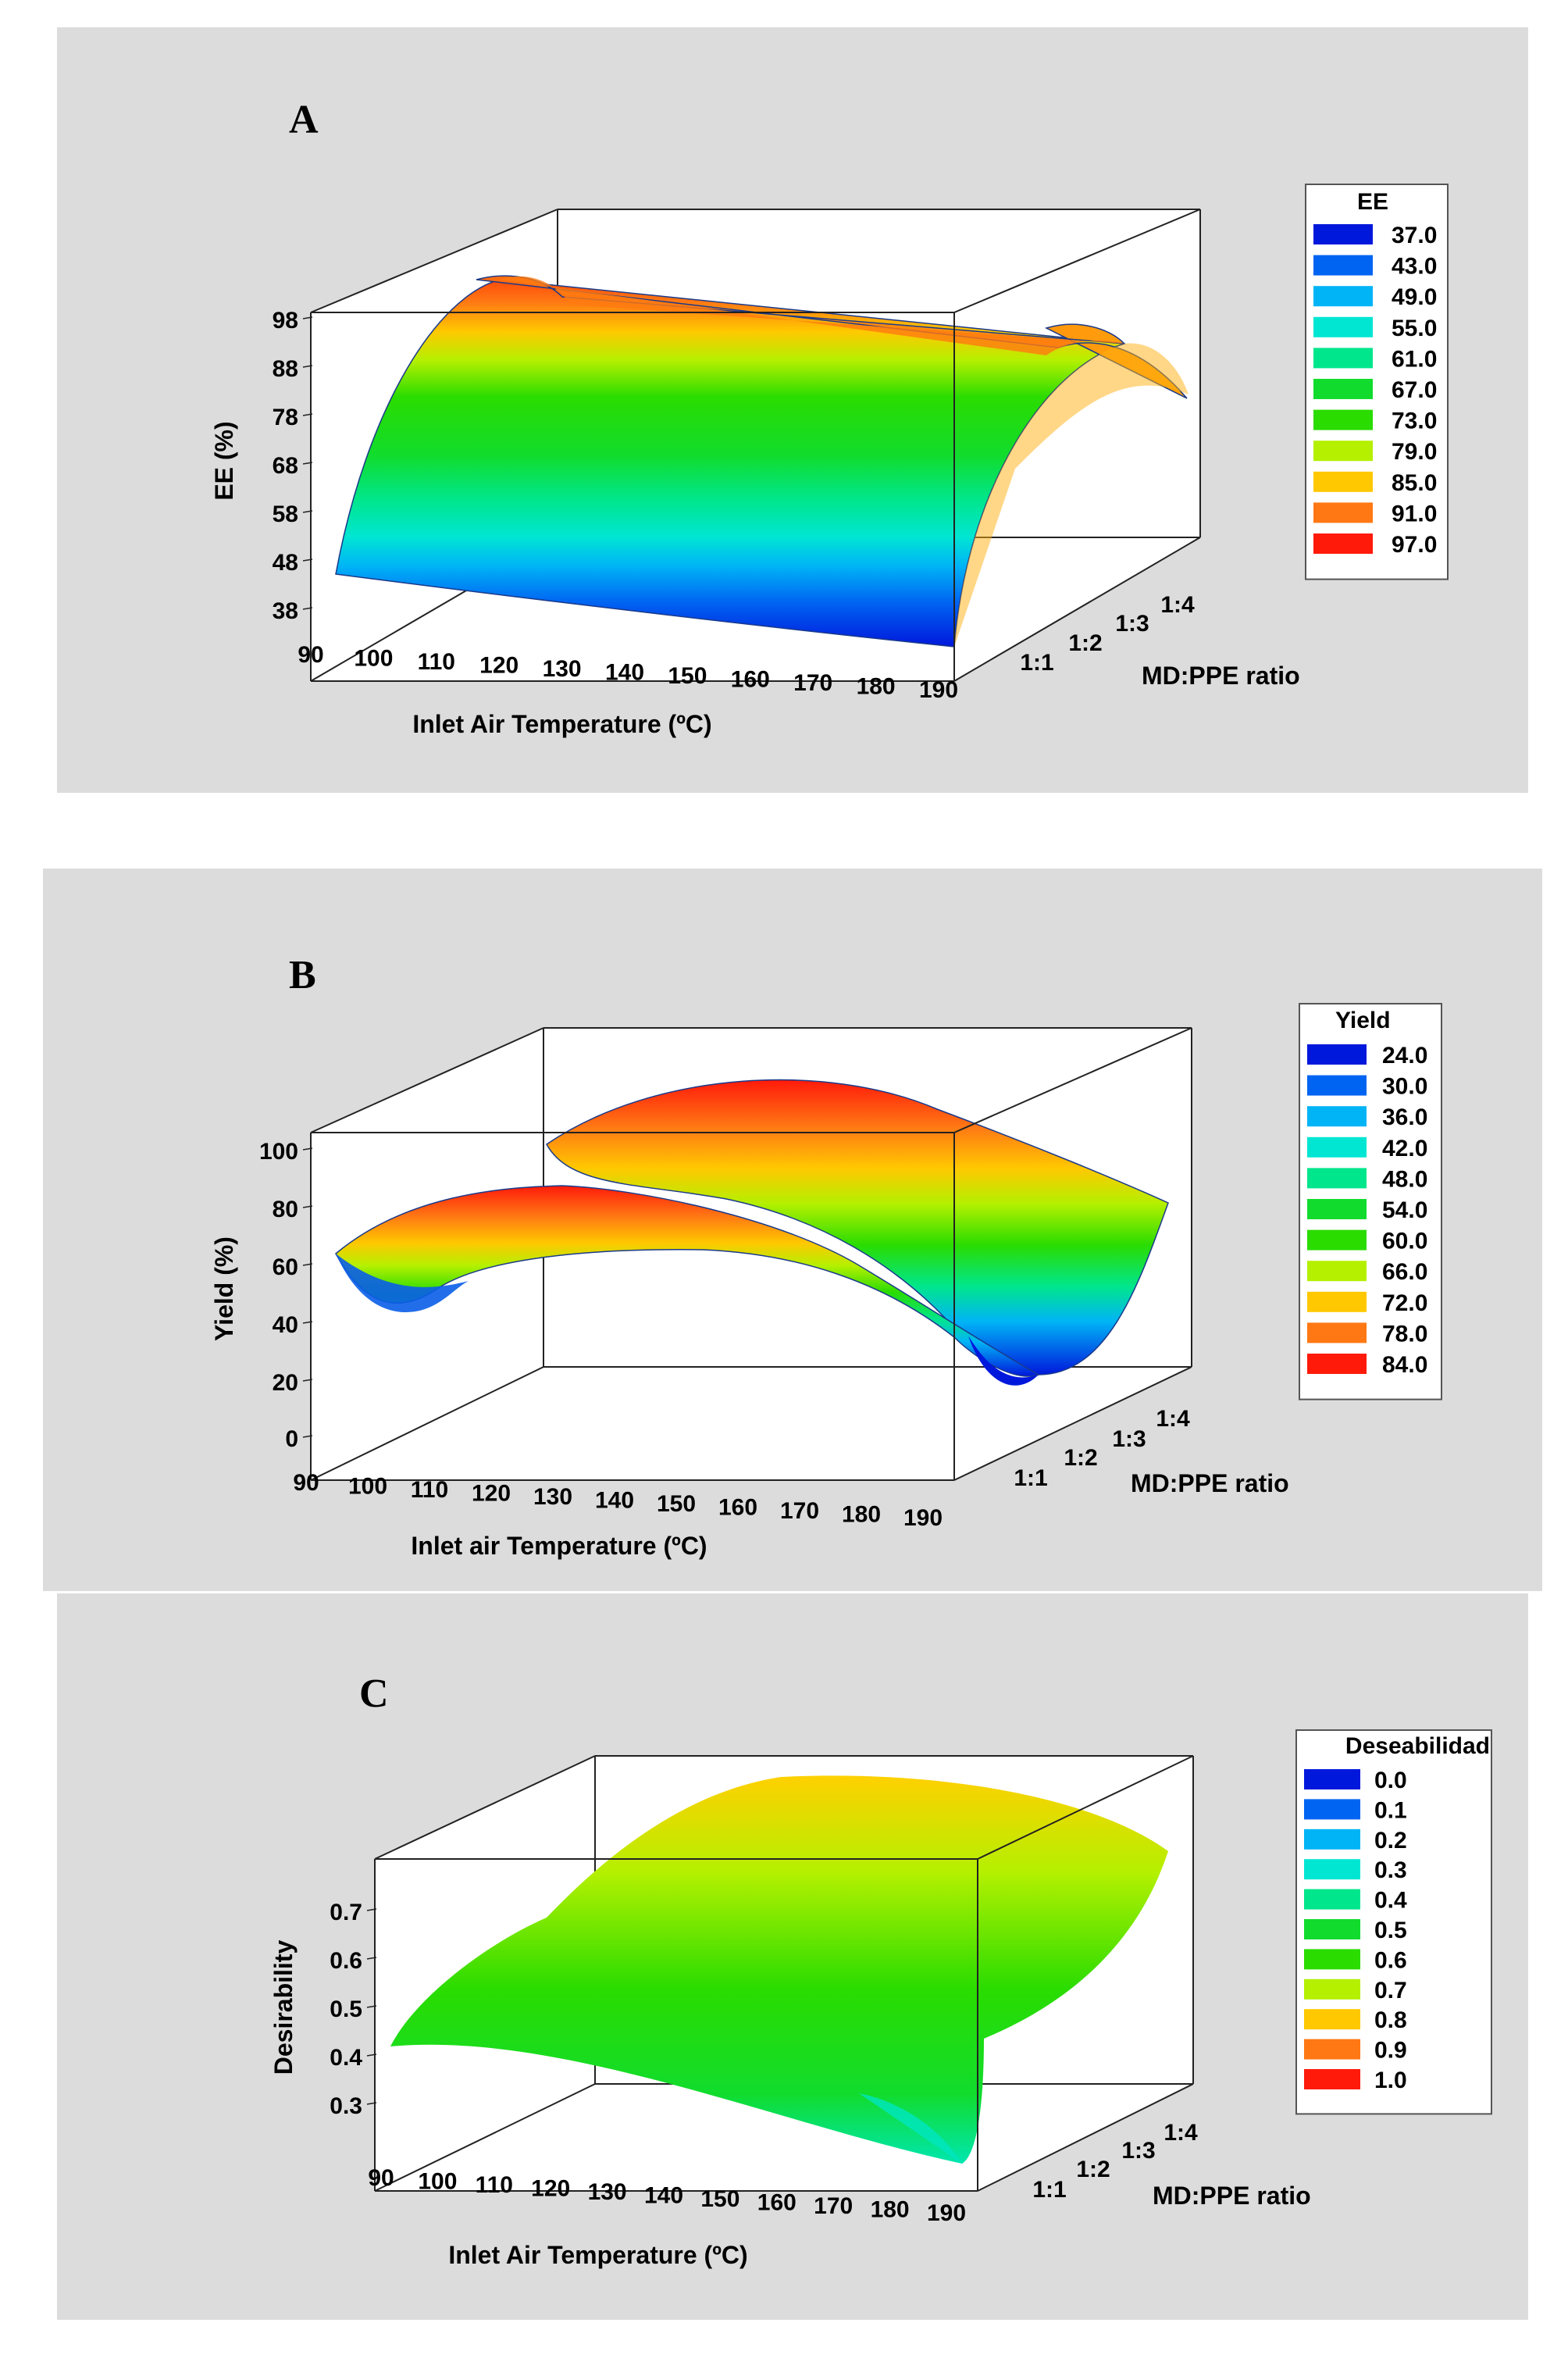 The width and height of the screenshot is (1568, 2362). I want to click on panel-label: B, so click(302, 975).